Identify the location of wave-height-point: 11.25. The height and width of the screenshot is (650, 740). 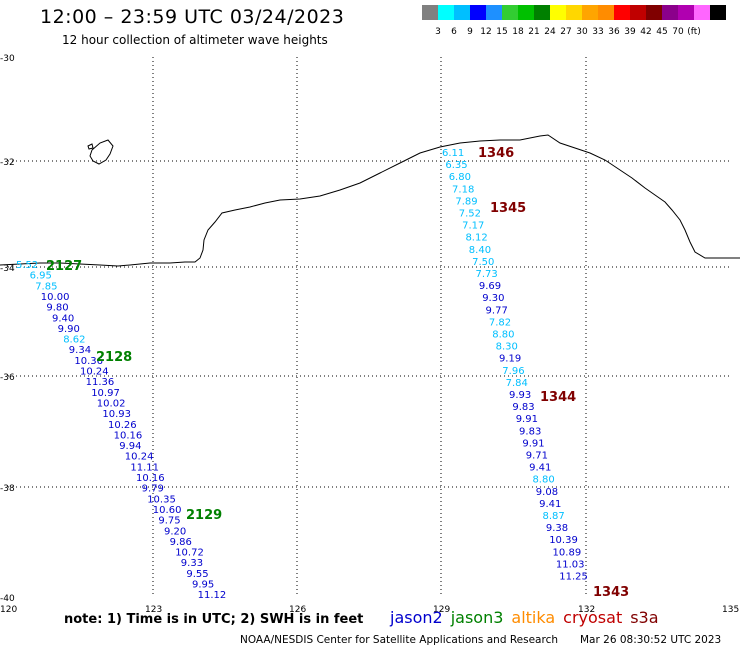
(573, 577).